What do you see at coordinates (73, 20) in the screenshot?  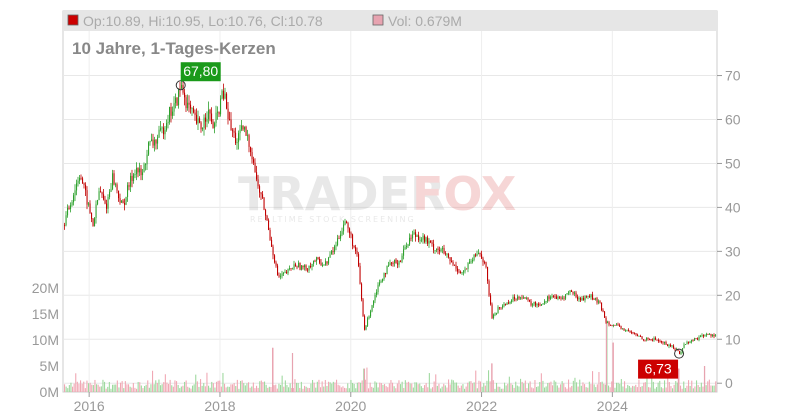 I see `ohlc-legend-swatch` at bounding box center [73, 20].